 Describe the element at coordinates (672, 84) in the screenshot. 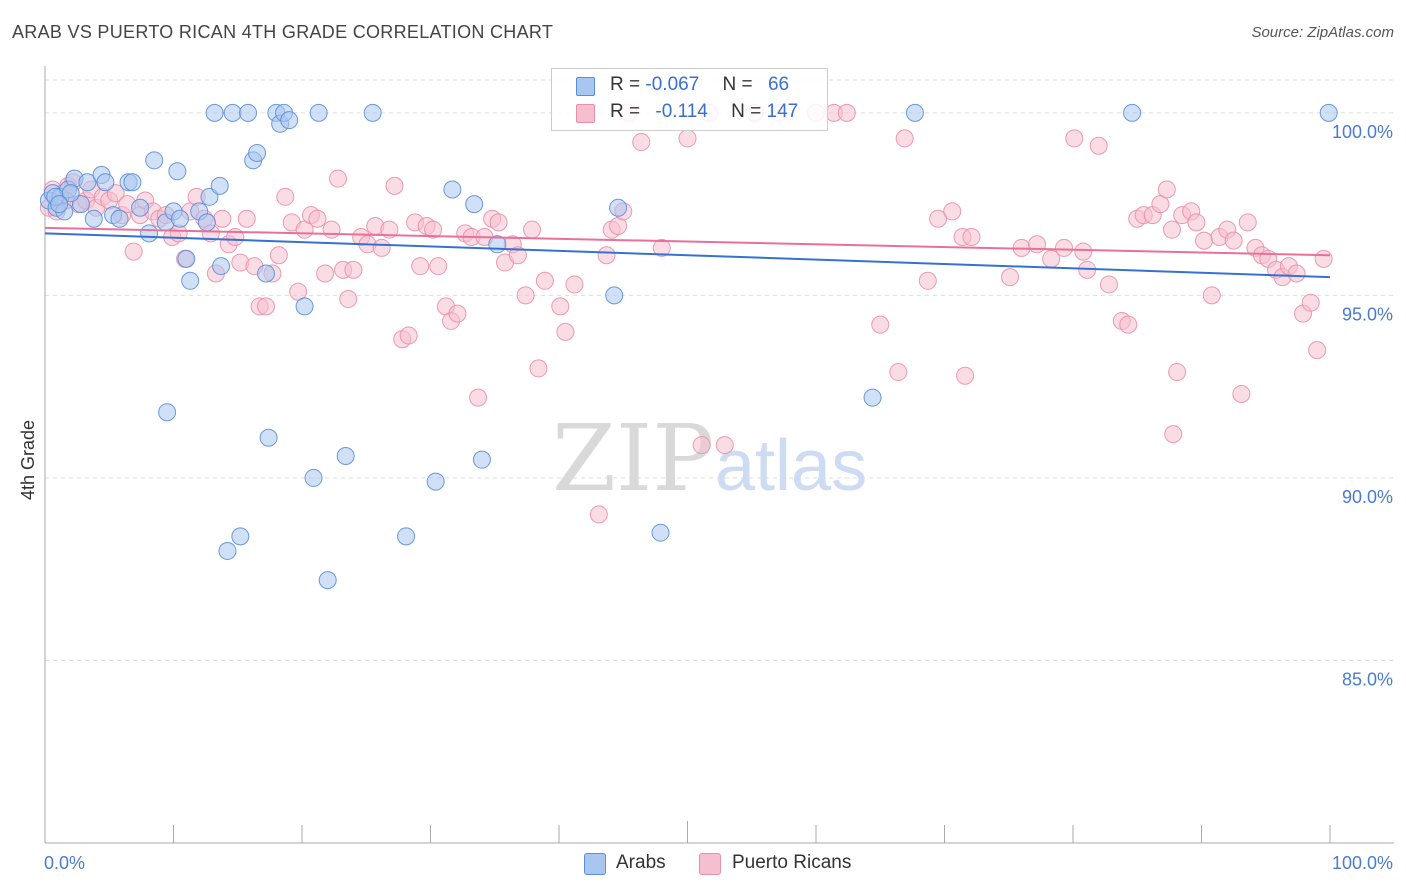

I see `r-value: -0.067` at that location.